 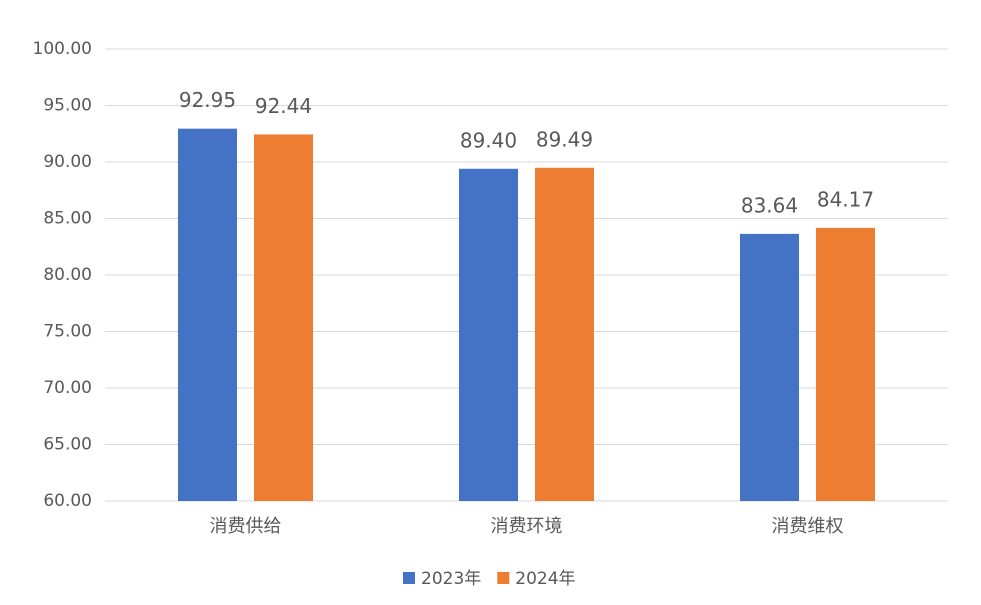 I want to click on y-tick-label: 75.00, so click(x=67, y=332).